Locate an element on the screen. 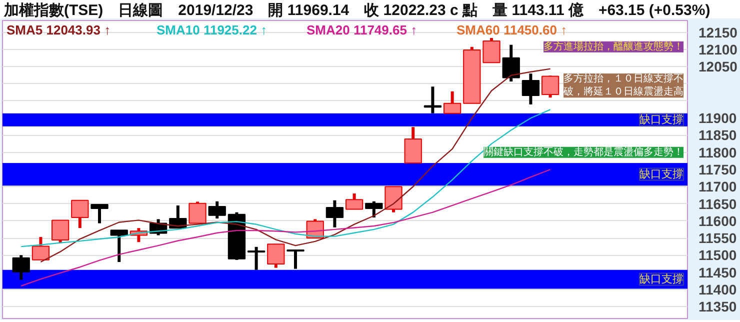 The height and width of the screenshot is (322, 740). y-tick-label: 11350 is located at coordinates (717, 306).